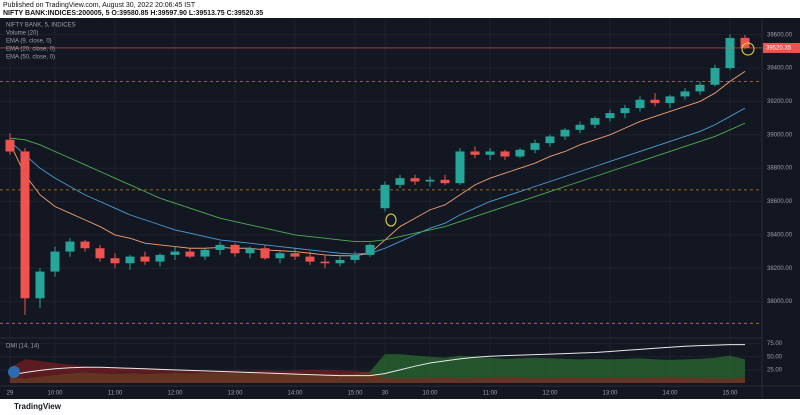 The width and height of the screenshot is (800, 415). Describe the element at coordinates (780, 302) in the screenshot. I see `y-tick-label: 38000.00` at that location.